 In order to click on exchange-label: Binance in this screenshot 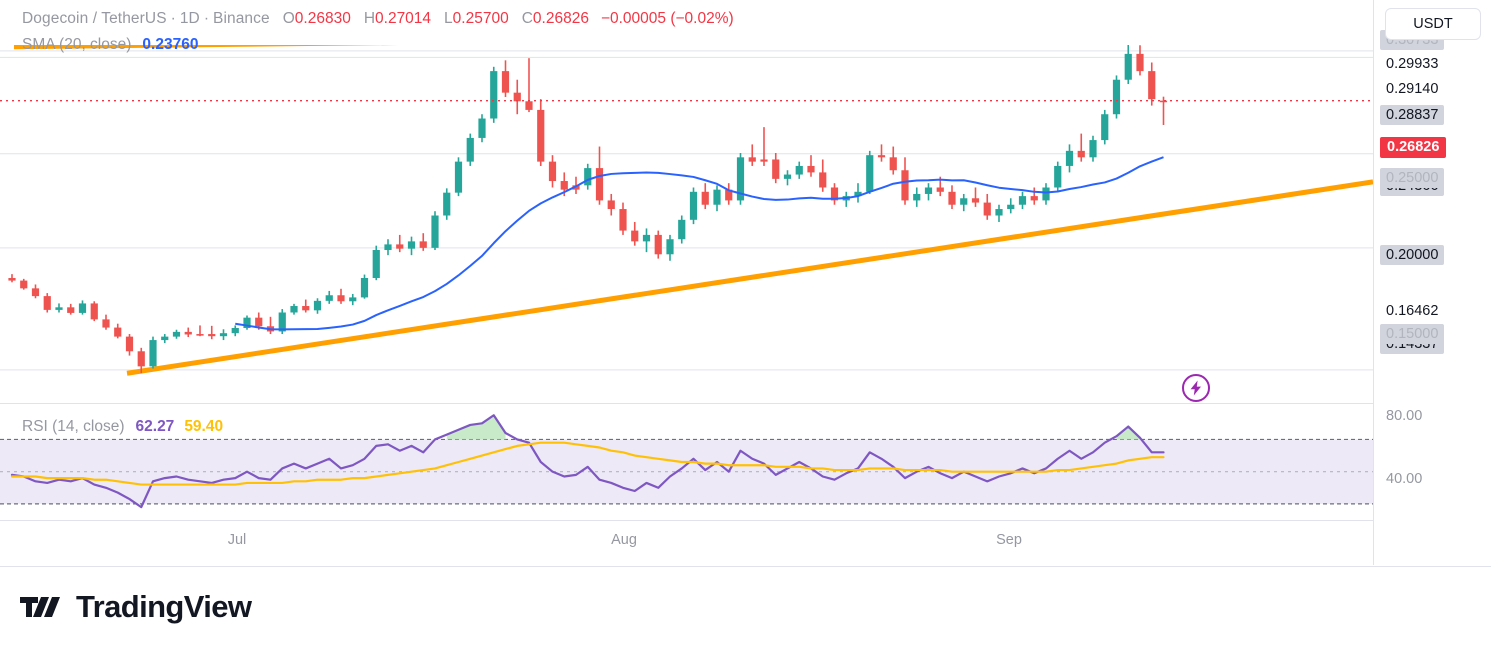, I will do `click(241, 18)`.